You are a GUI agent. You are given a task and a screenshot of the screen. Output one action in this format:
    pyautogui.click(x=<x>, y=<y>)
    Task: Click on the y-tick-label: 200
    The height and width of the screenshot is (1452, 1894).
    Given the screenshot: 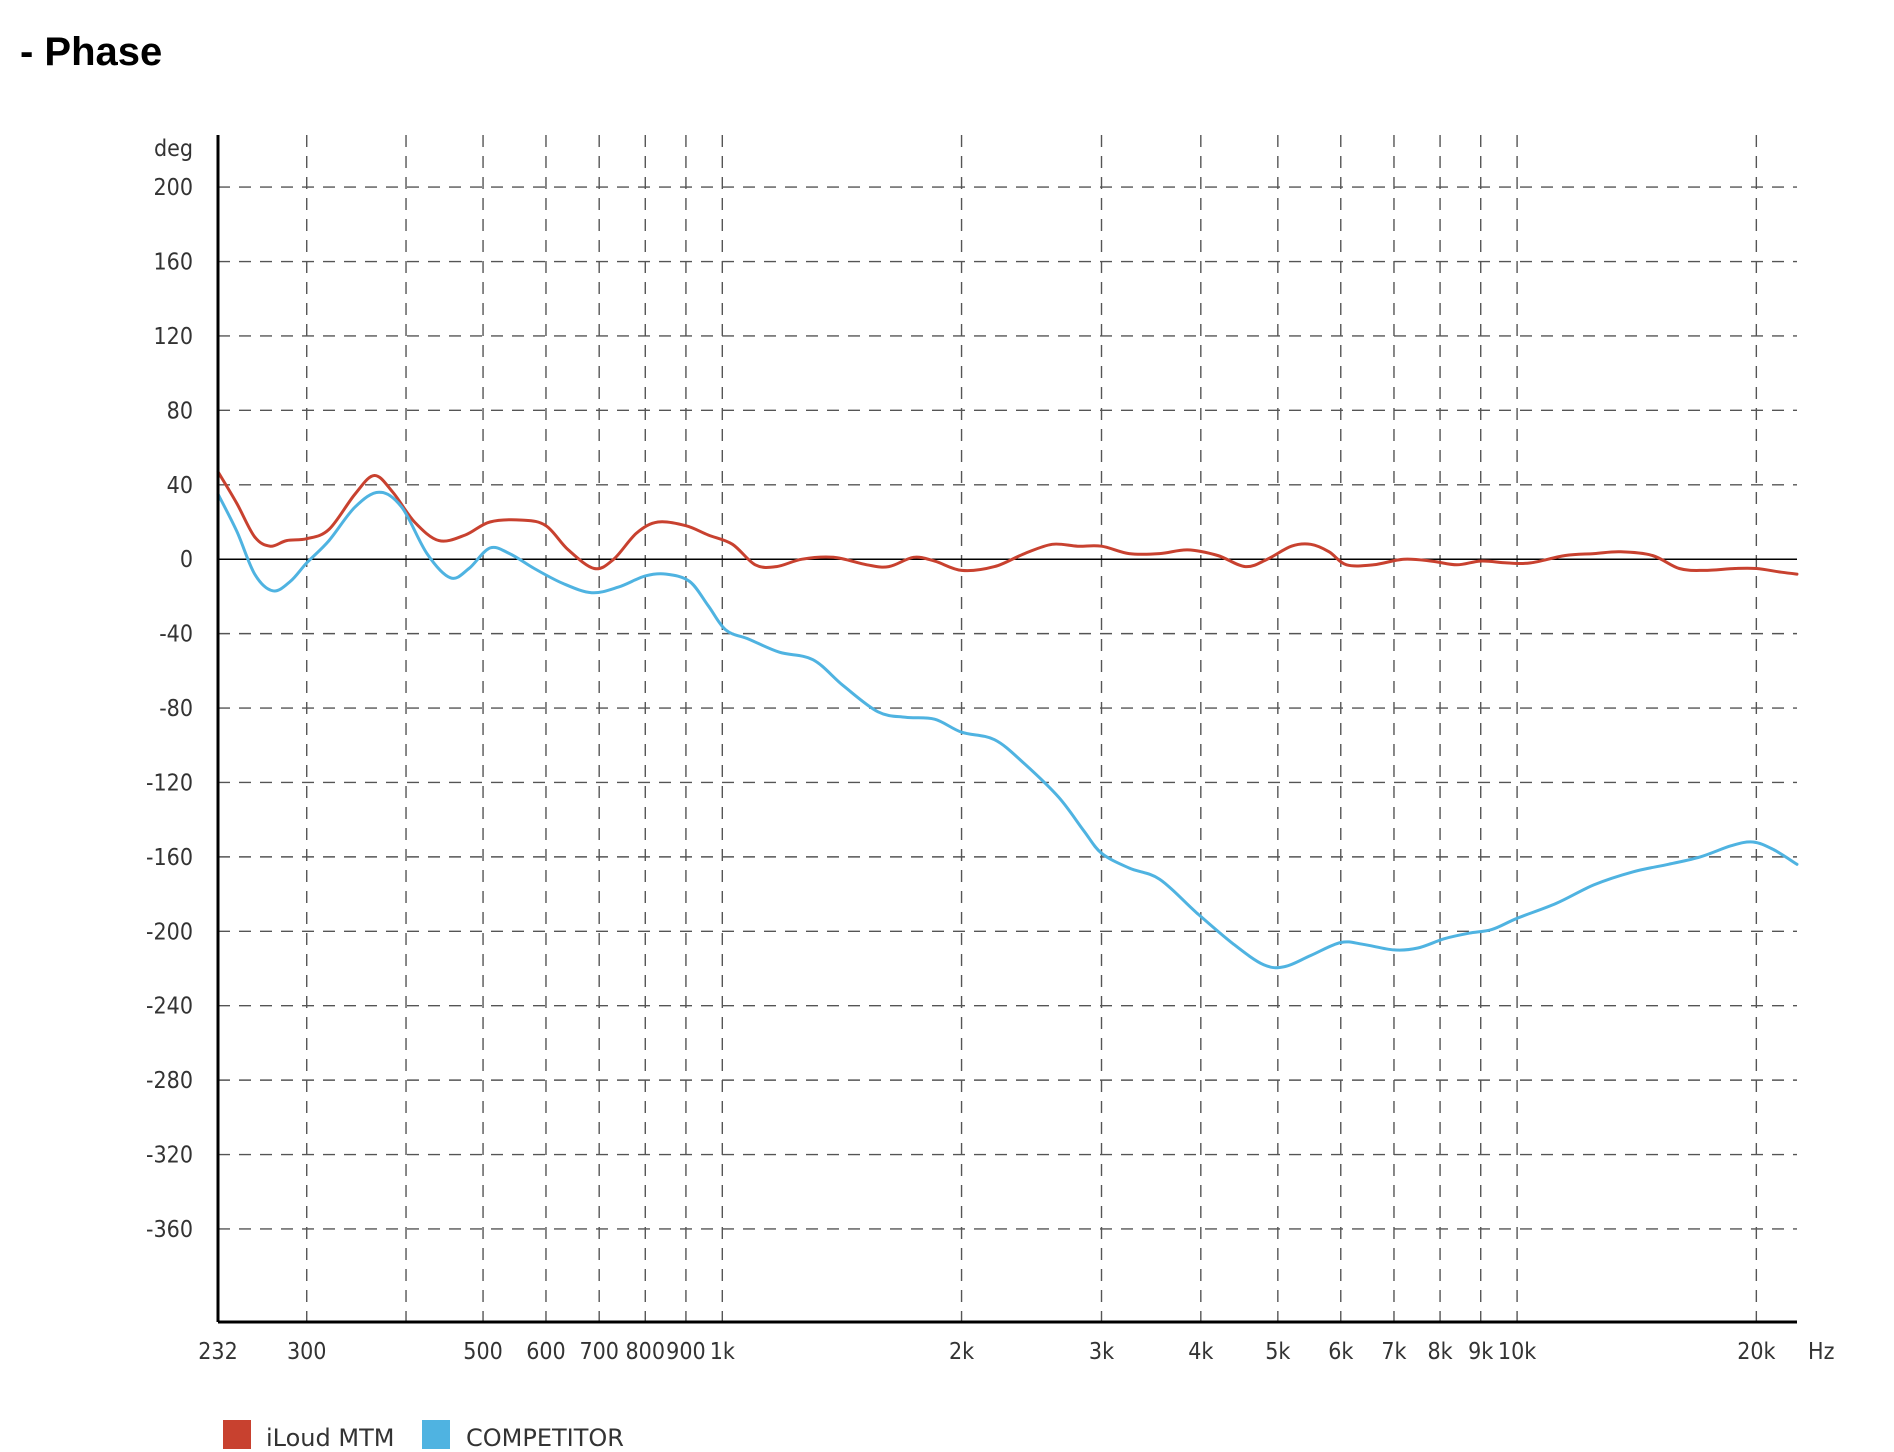 What is the action you would take?
    pyautogui.click(x=174, y=188)
    